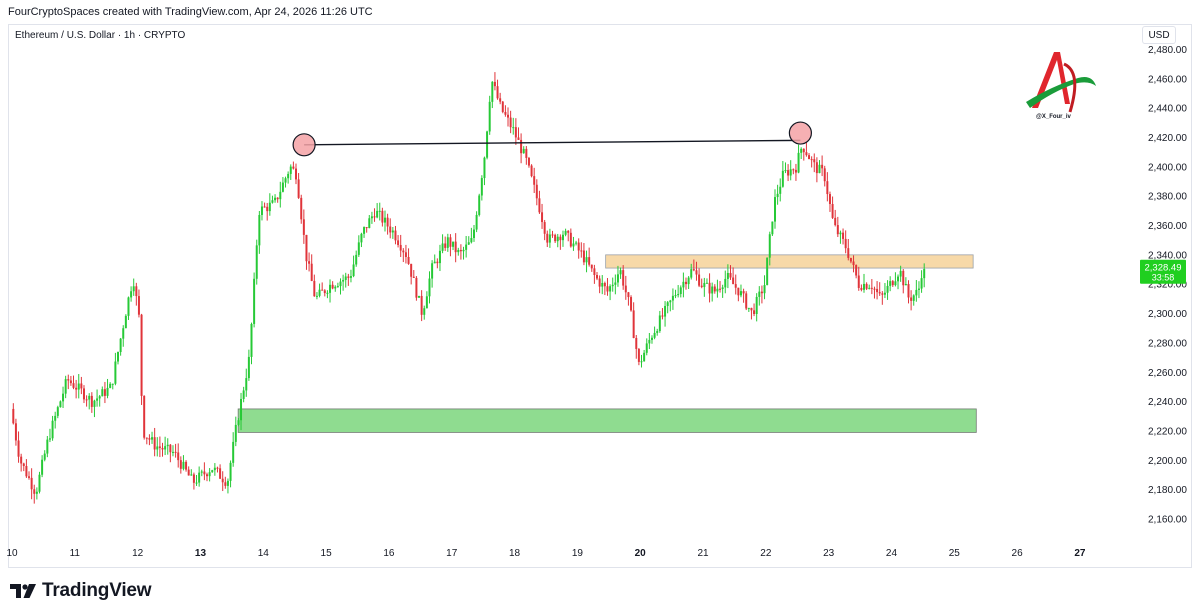 The width and height of the screenshot is (1200, 616). I want to click on y-tick-label: 2,260.00, so click(1167, 373).